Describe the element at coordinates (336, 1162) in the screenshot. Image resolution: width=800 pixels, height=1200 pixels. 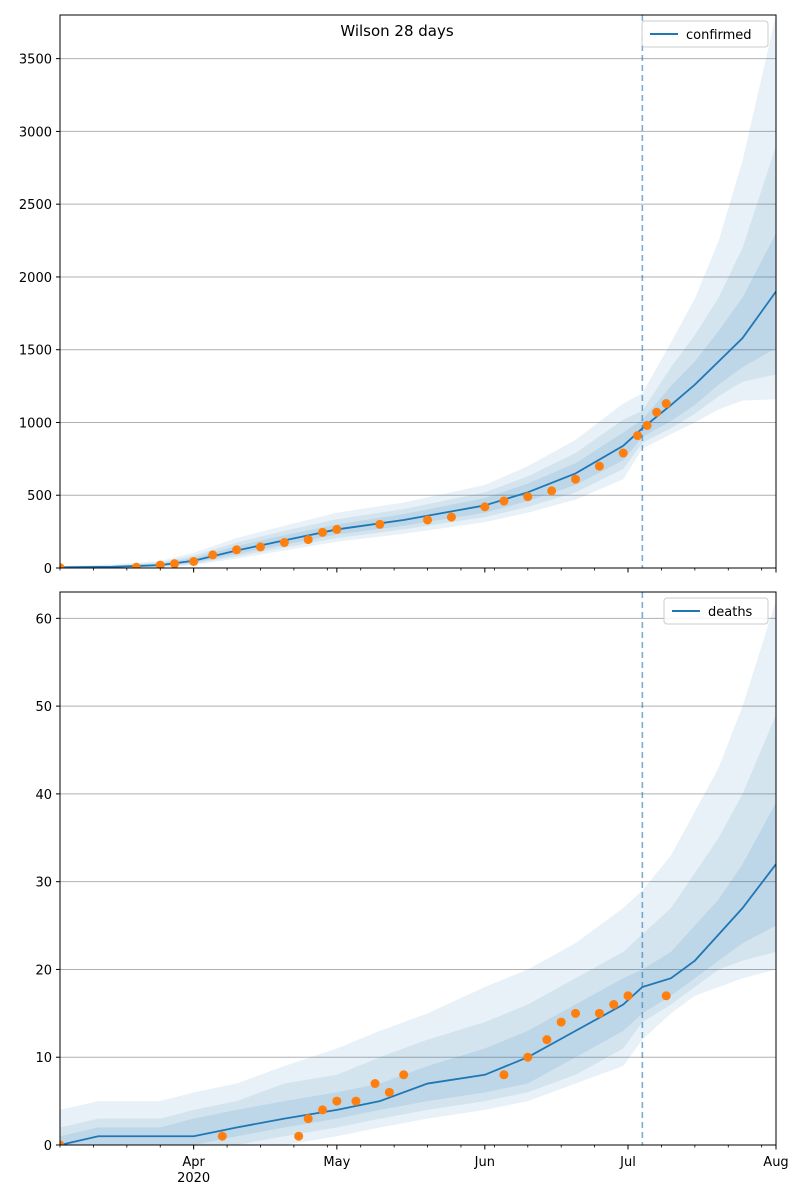
I see `x-tick-label: May` at that location.